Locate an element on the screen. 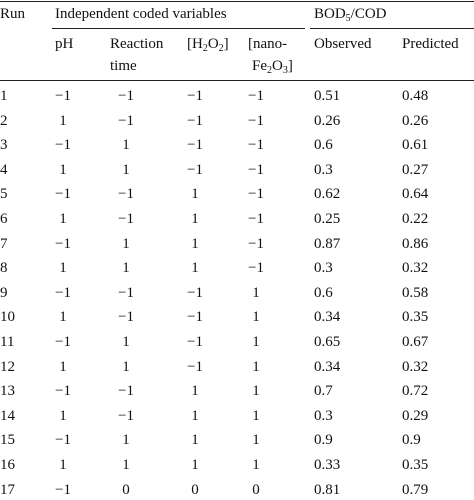  group-header: Independent coded variables is located at coordinates (141, 14).